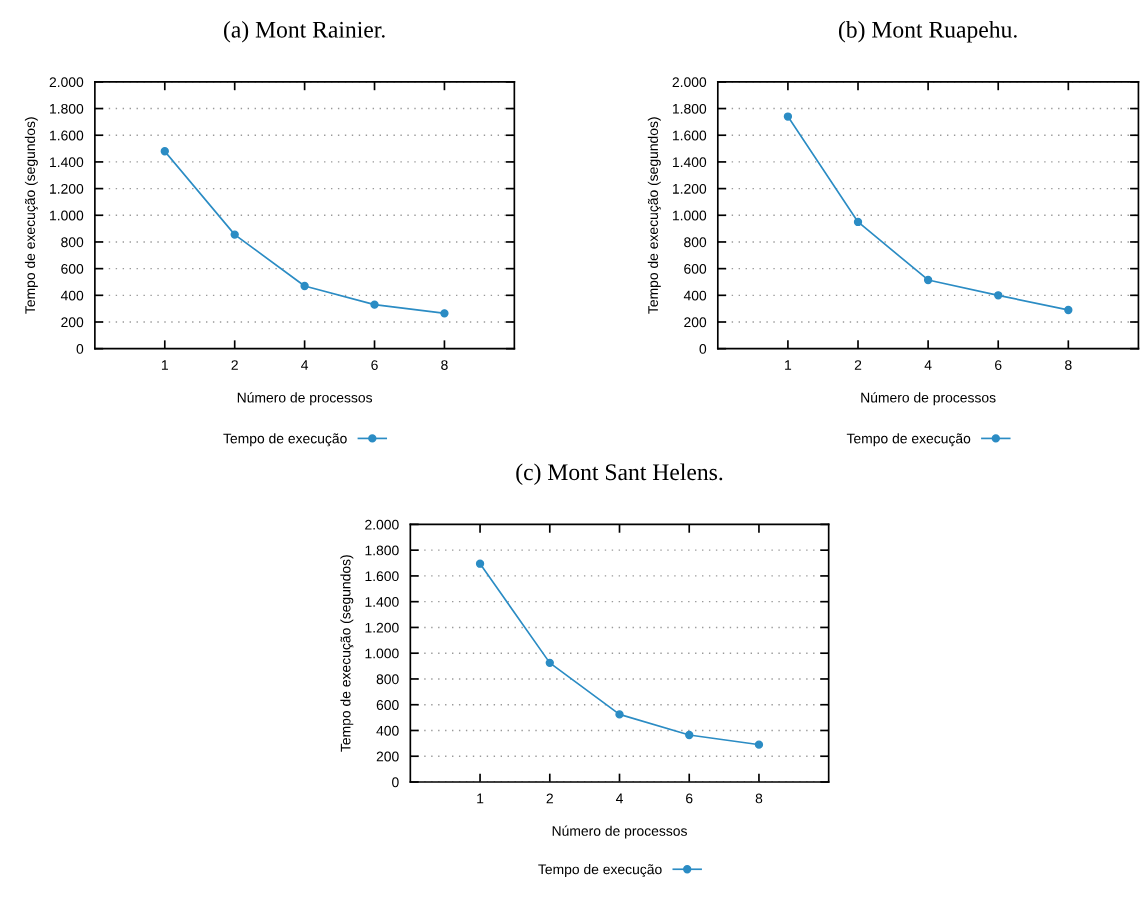 This screenshot has width=1143, height=920. What do you see at coordinates (619, 474) in the screenshot?
I see `chart-title: (c) Mont Sant Helens.` at bounding box center [619, 474].